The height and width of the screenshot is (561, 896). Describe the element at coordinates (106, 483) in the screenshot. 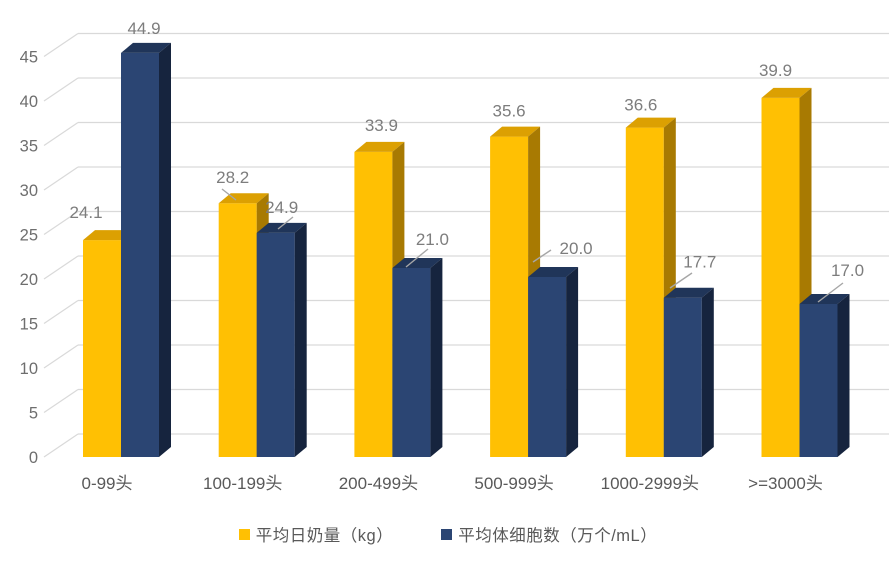

I see `x-axis-category-label-0: 0-99头` at that location.